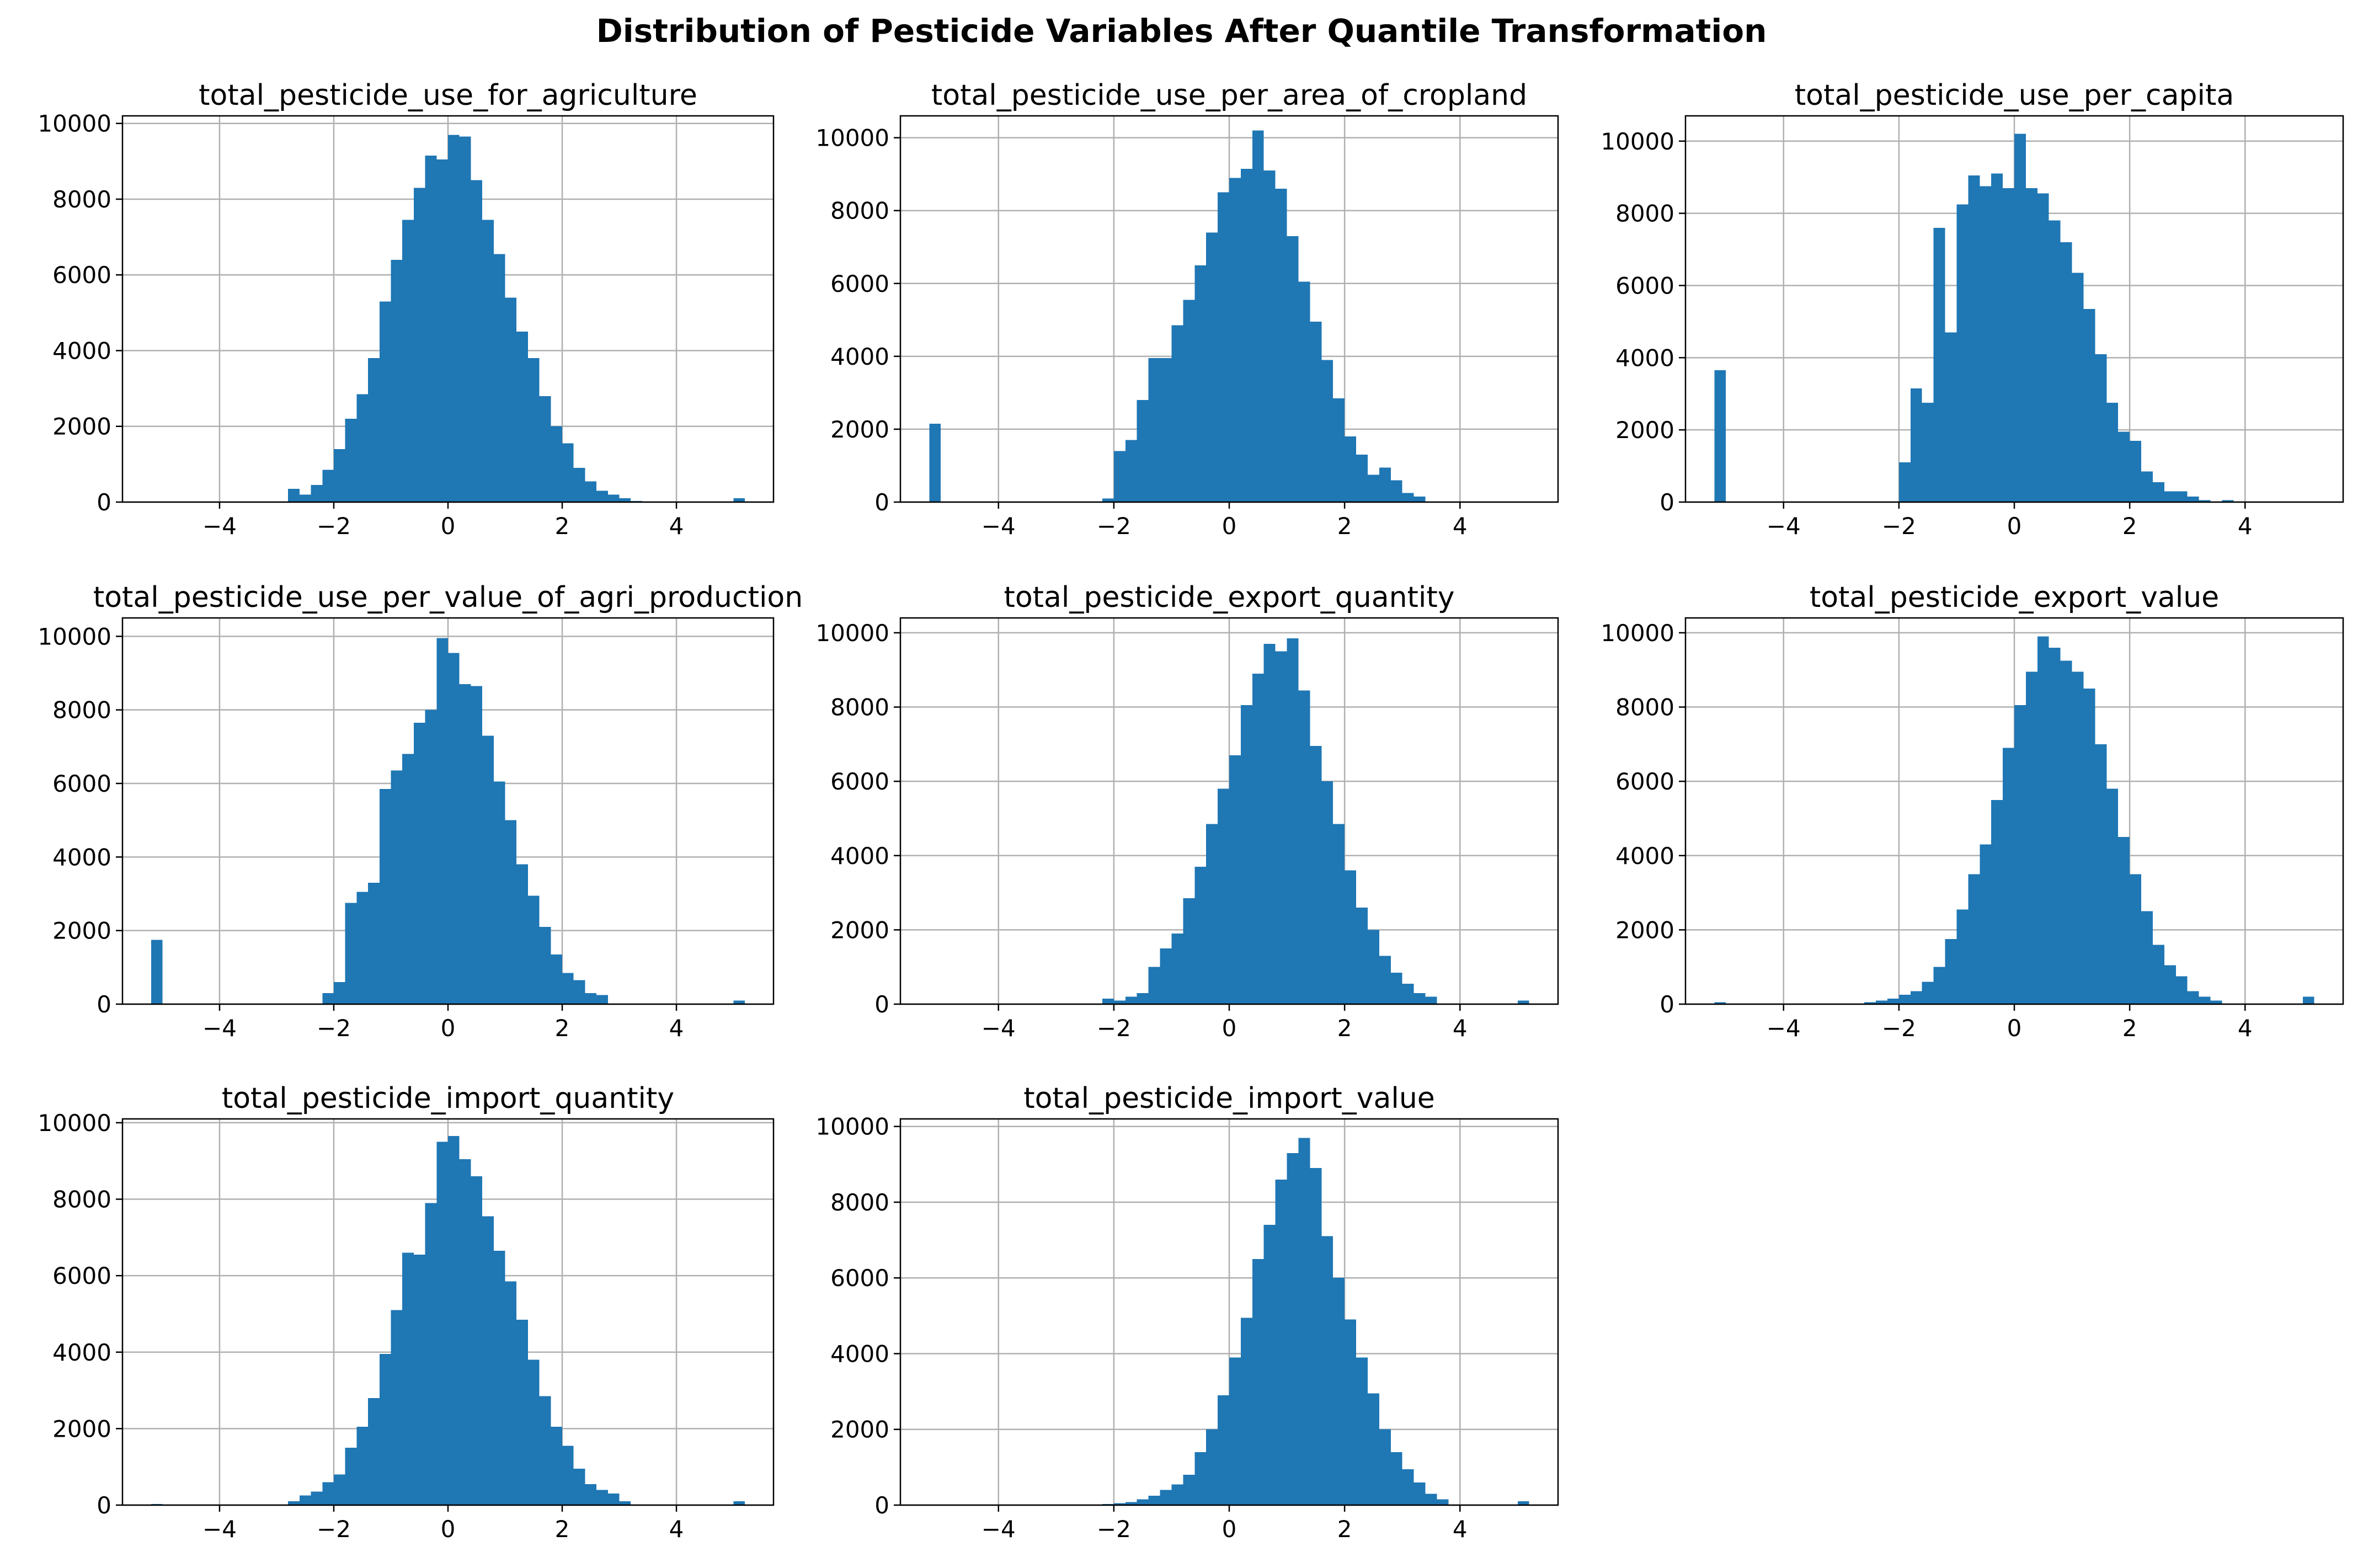 The width and height of the screenshot is (2363, 1568). I want to click on y-tick-label: 6000, so click(859, 283).